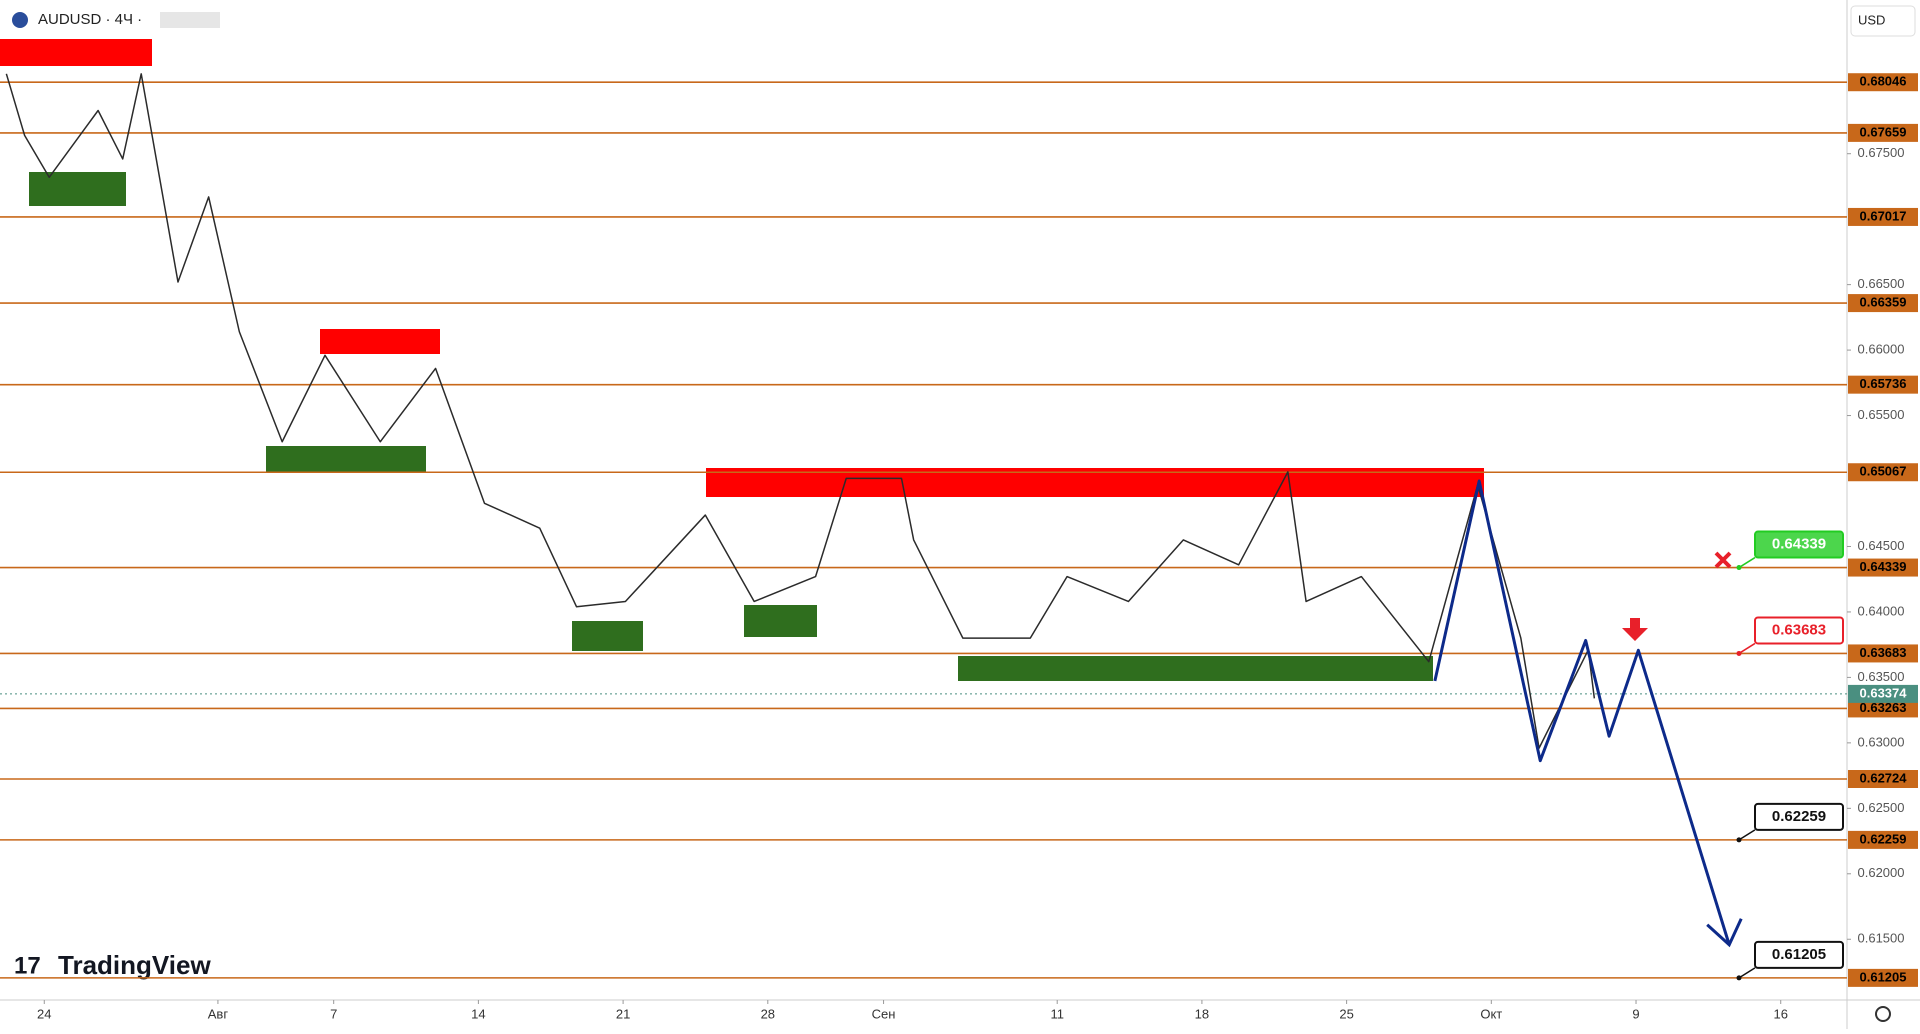 Image resolution: width=1920 pixels, height=1034 pixels. What do you see at coordinates (1883, 514) in the screenshot?
I see `price-axis` at bounding box center [1883, 514].